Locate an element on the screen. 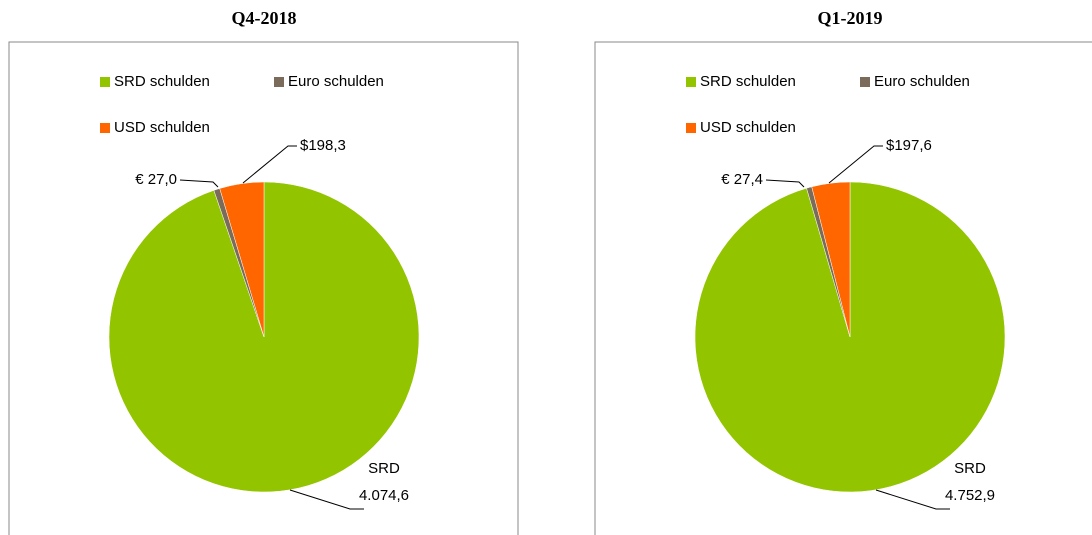 This screenshot has width=1092, height=535. data-label: $198,3 is located at coordinates (323, 145).